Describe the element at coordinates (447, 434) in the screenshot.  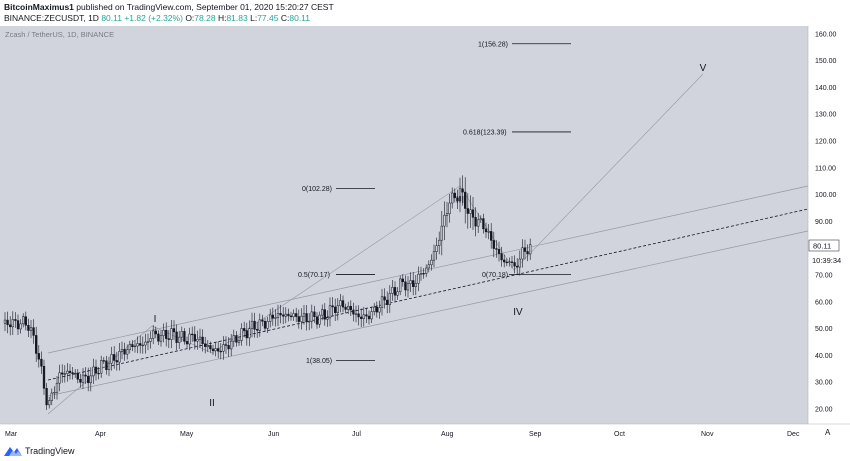
I see `x-tick-label: Aug` at that location.